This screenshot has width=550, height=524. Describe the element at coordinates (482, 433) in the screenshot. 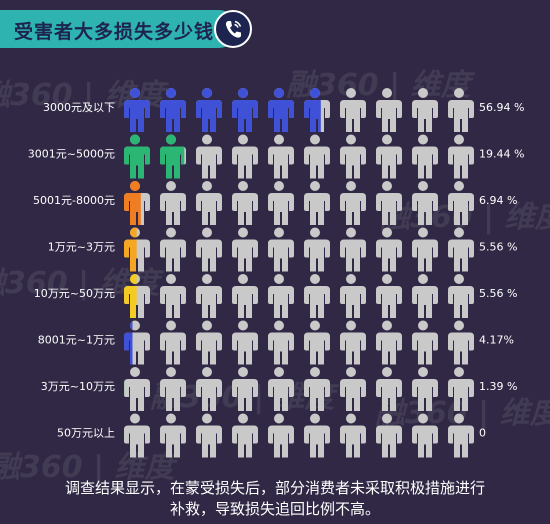

I see `value-label: 0` at that location.